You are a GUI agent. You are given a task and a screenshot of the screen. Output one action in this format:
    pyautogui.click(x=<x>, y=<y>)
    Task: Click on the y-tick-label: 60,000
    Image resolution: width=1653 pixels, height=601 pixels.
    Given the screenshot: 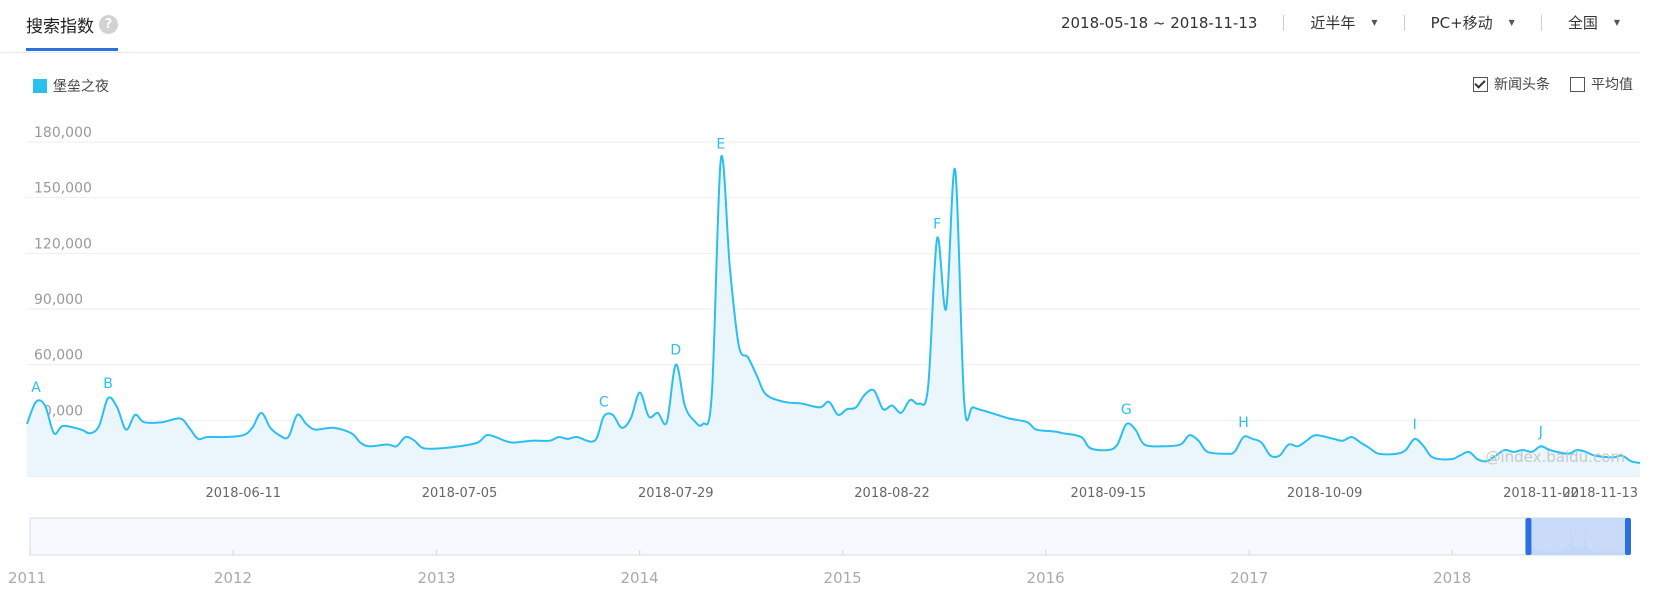 What is the action you would take?
    pyautogui.click(x=58, y=356)
    